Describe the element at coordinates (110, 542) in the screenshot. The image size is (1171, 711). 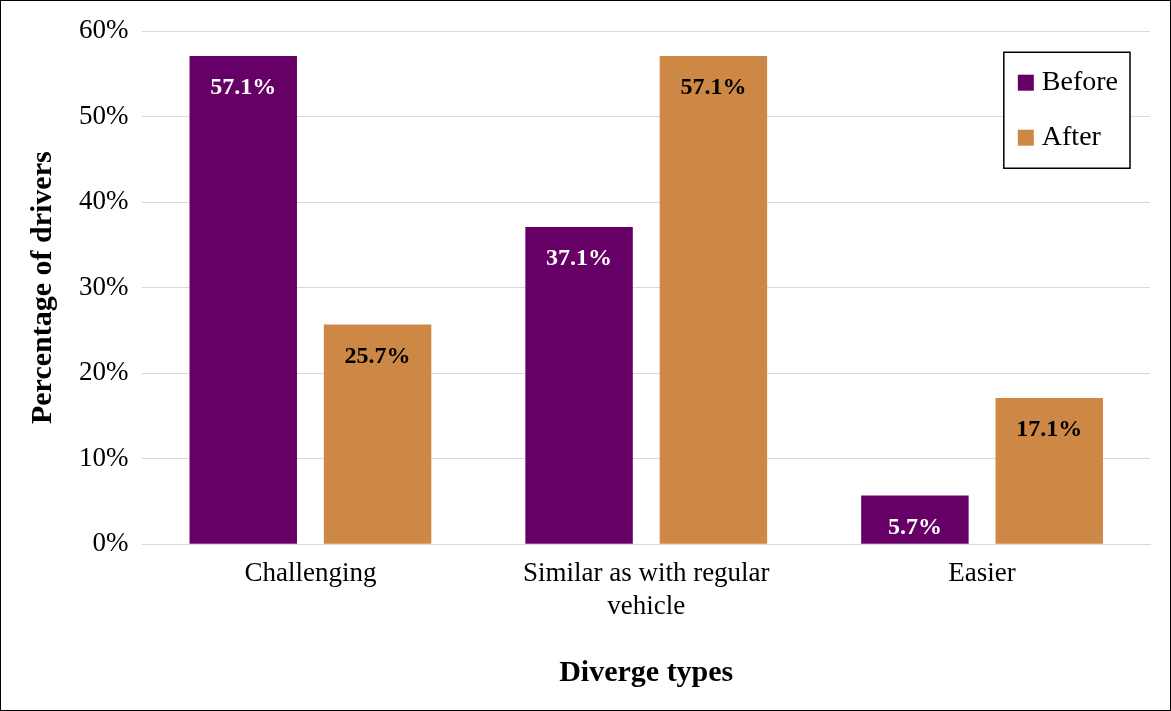
I see `y-tick-label: 0%` at that location.